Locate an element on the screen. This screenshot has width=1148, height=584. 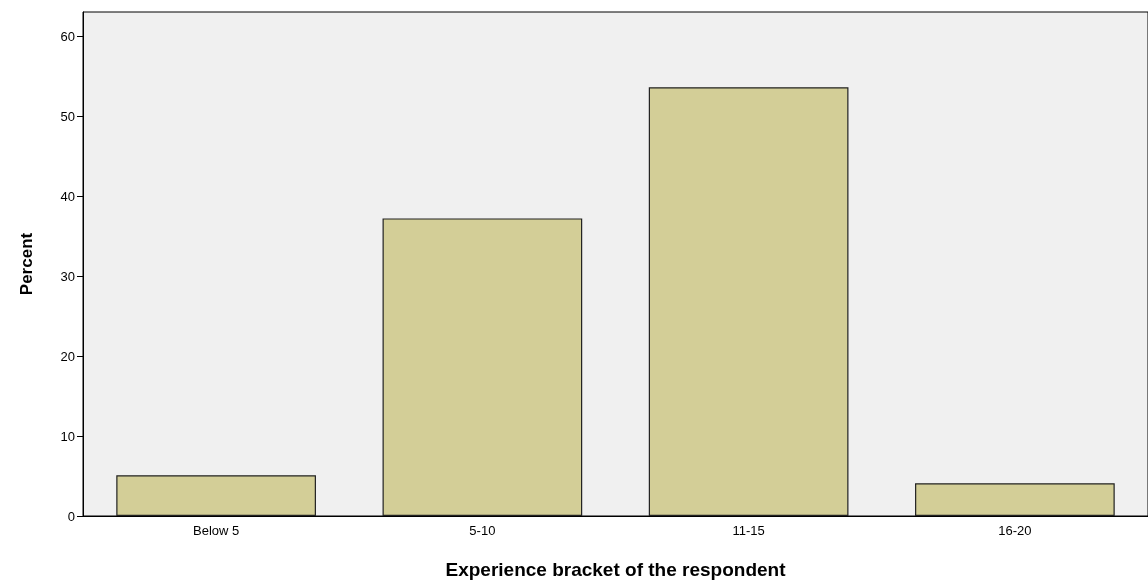
x-tick-label: 11-15 is located at coordinates (748, 530).